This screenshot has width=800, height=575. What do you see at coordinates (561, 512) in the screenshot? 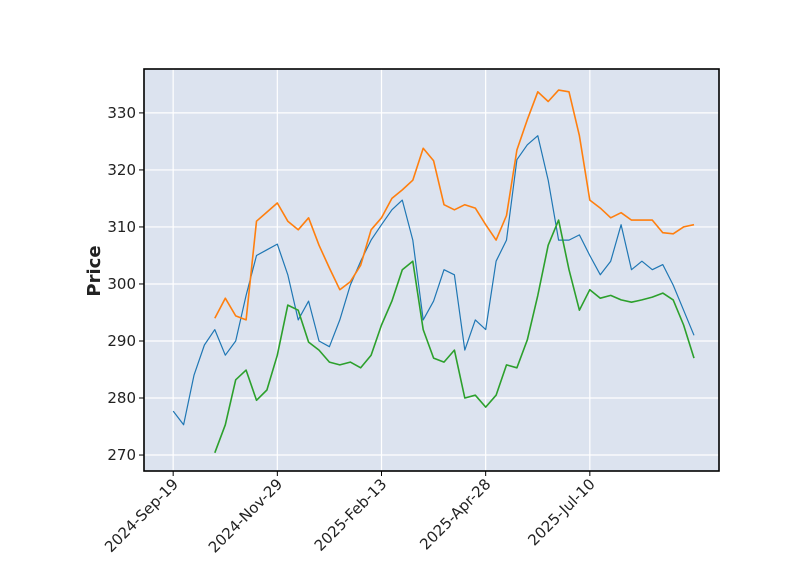
I see `x-tick-label: 2025-Jul-10` at bounding box center [561, 512].